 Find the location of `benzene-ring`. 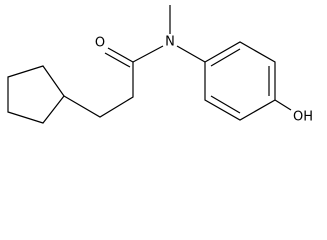

benzene-ring is located at coordinates (240, 81).